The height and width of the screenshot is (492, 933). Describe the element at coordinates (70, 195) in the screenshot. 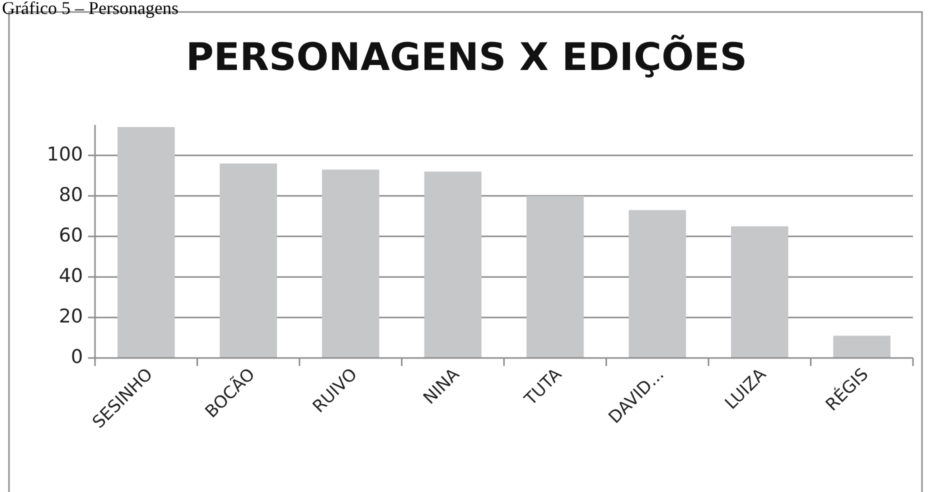

I see `y-tick-label: 80` at that location.